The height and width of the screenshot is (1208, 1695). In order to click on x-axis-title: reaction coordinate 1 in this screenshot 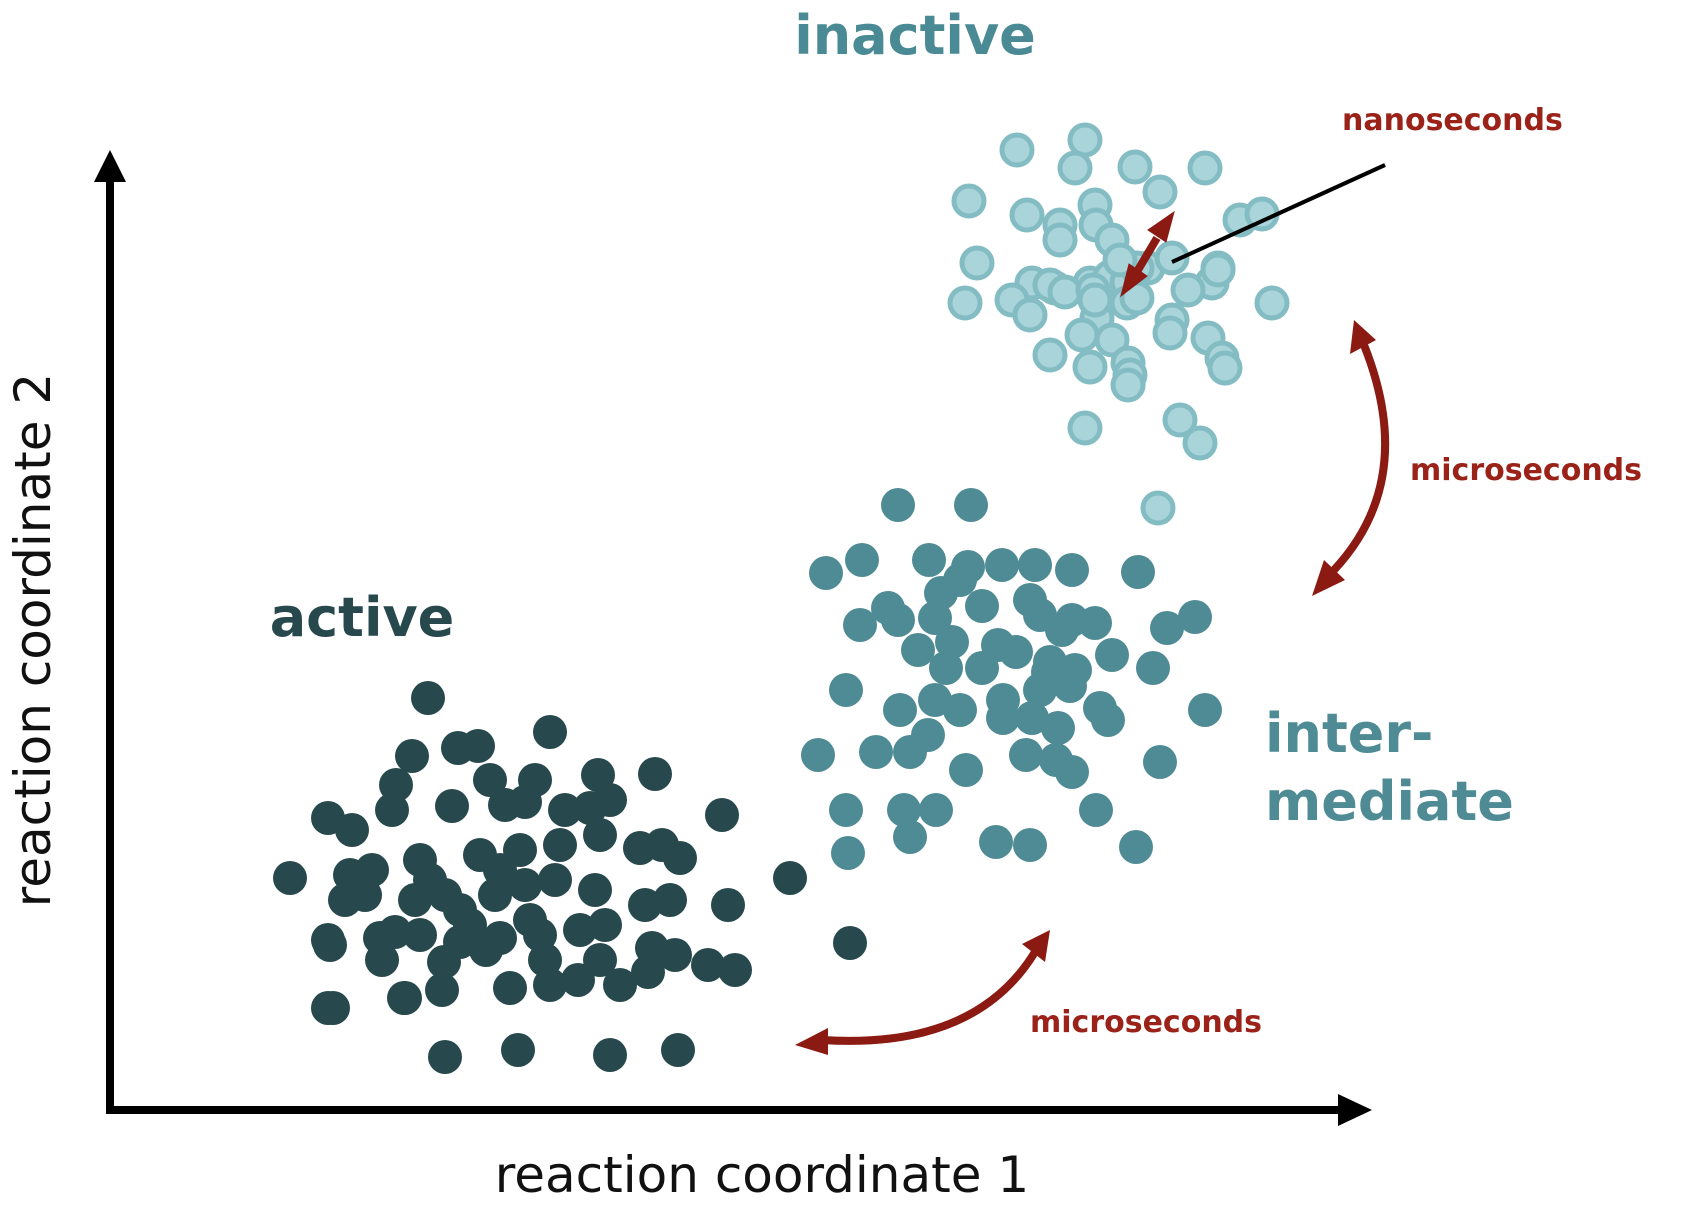, I will do `click(762, 1175)`.